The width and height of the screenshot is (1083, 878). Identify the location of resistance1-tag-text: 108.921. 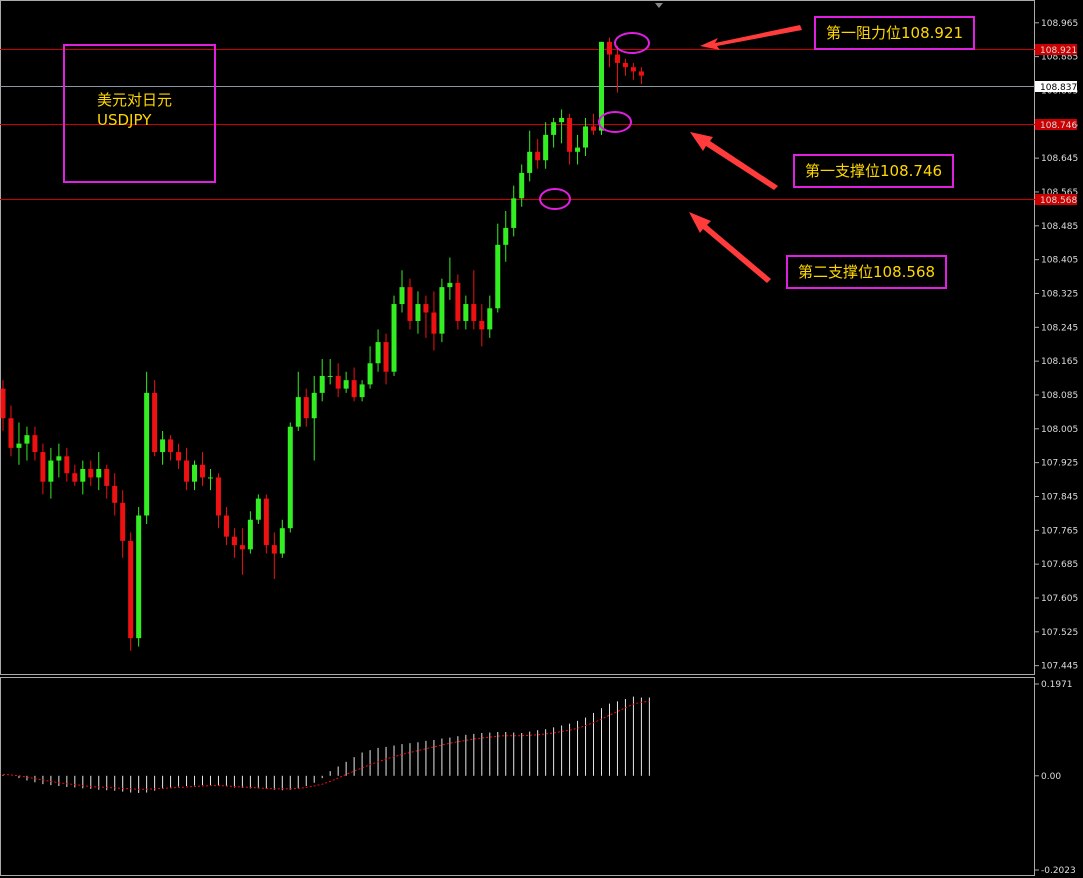
(1058, 51).